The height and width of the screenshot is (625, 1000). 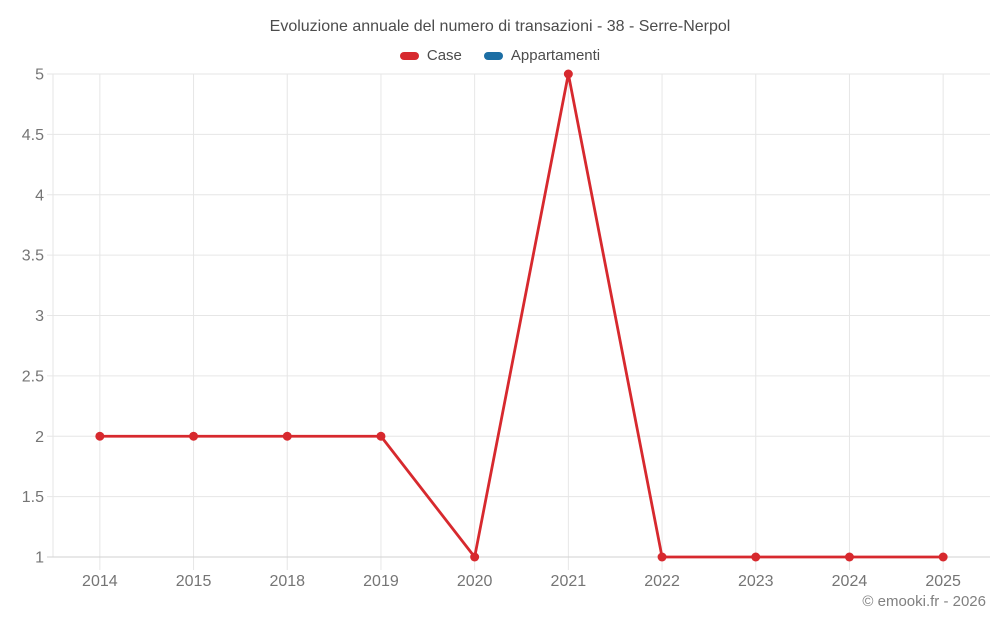 I want to click on x-tick-label: 2025, so click(x=943, y=581).